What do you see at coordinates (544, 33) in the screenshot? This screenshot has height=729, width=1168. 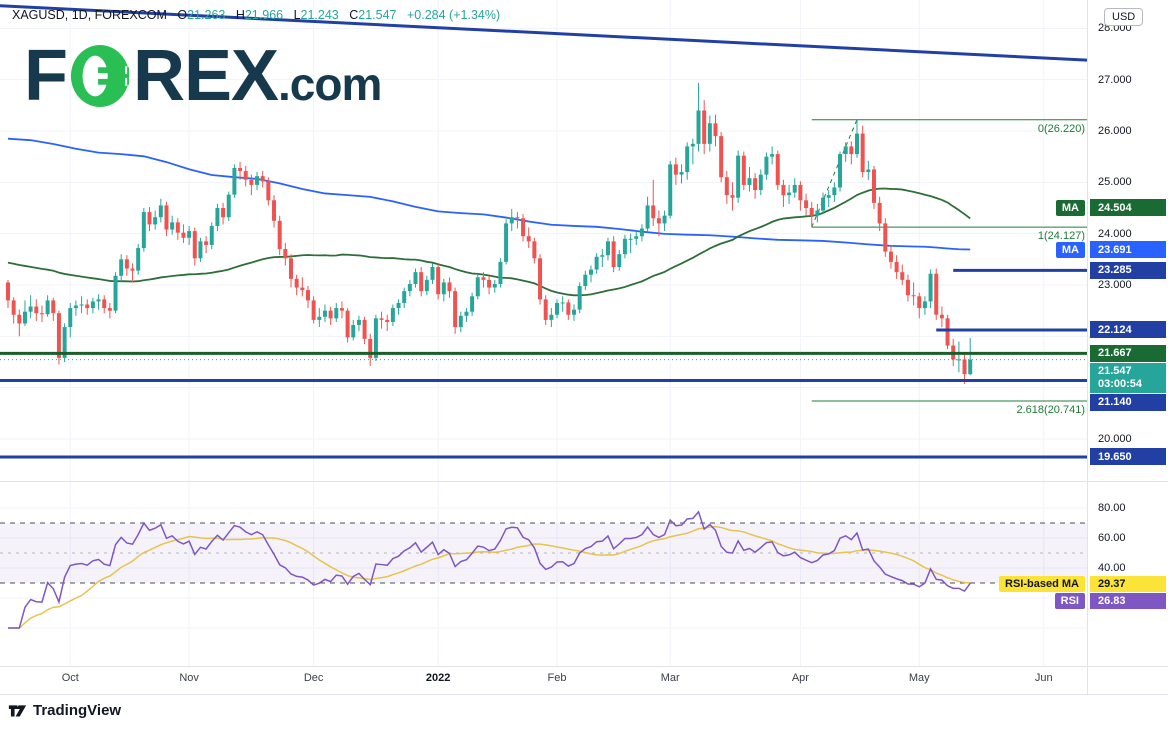 I see `descending-trendline` at bounding box center [544, 33].